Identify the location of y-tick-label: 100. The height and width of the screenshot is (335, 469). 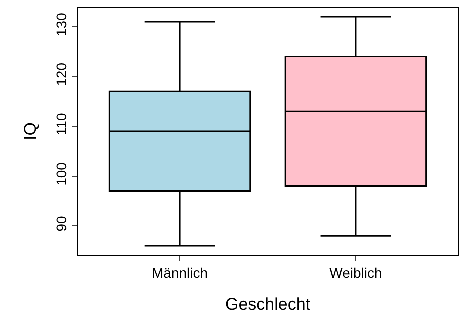
(61, 174).